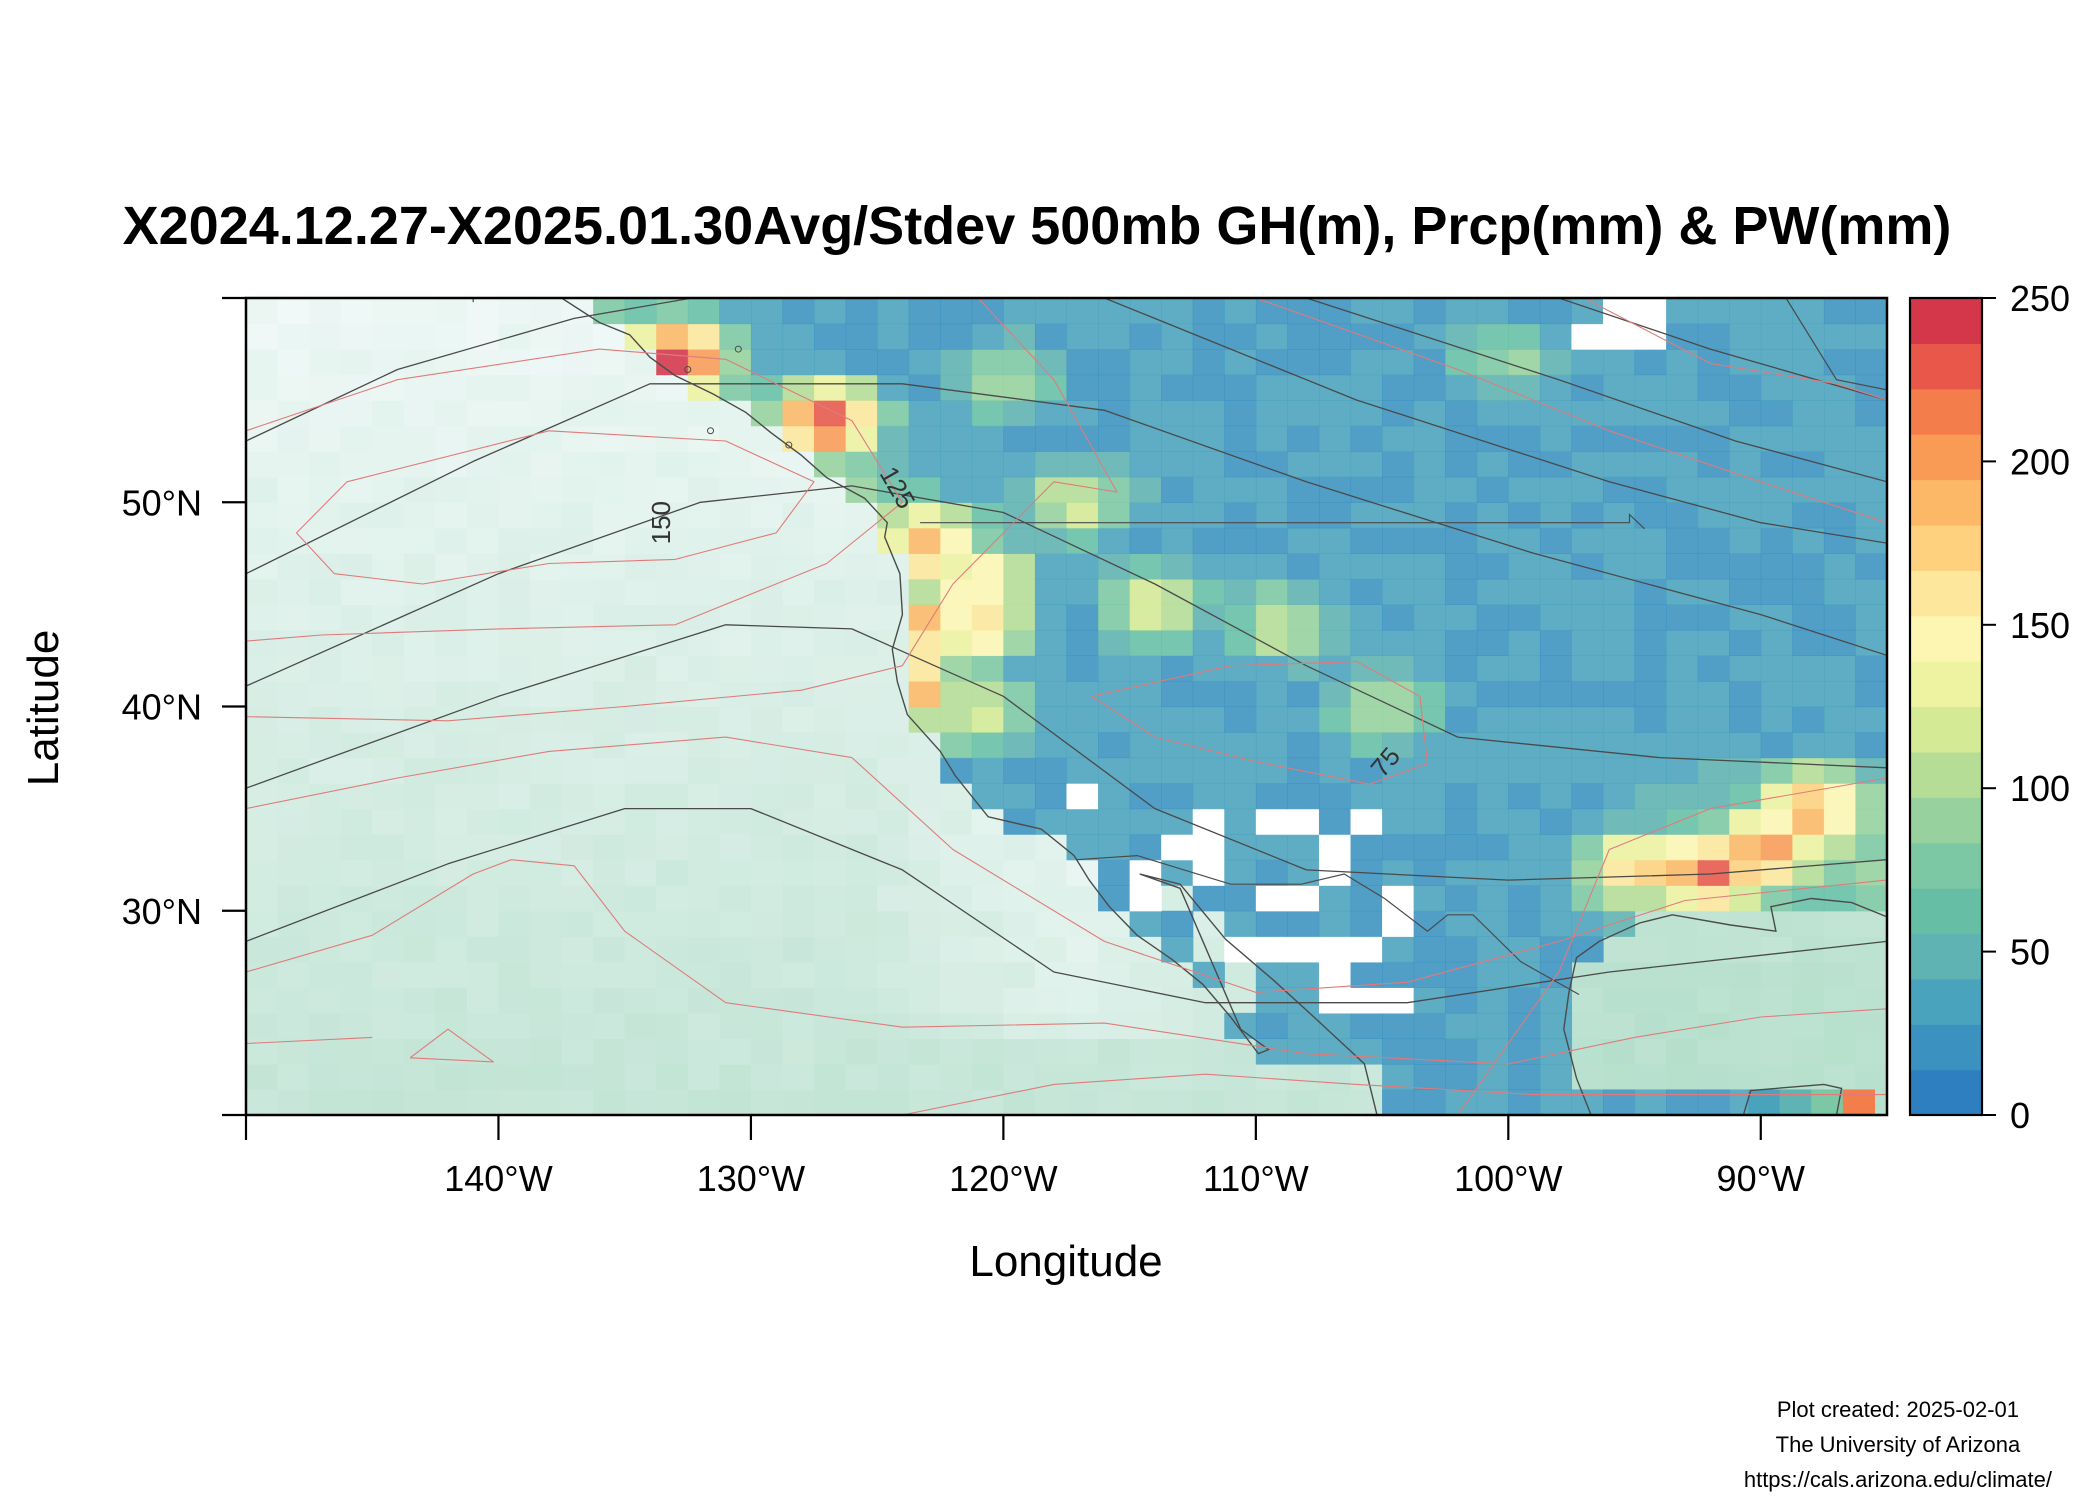 This screenshot has height=1500, width=2100. Describe the element at coordinates (1003, 1178) in the screenshot. I see `x-tick-label: 120°W` at that location.